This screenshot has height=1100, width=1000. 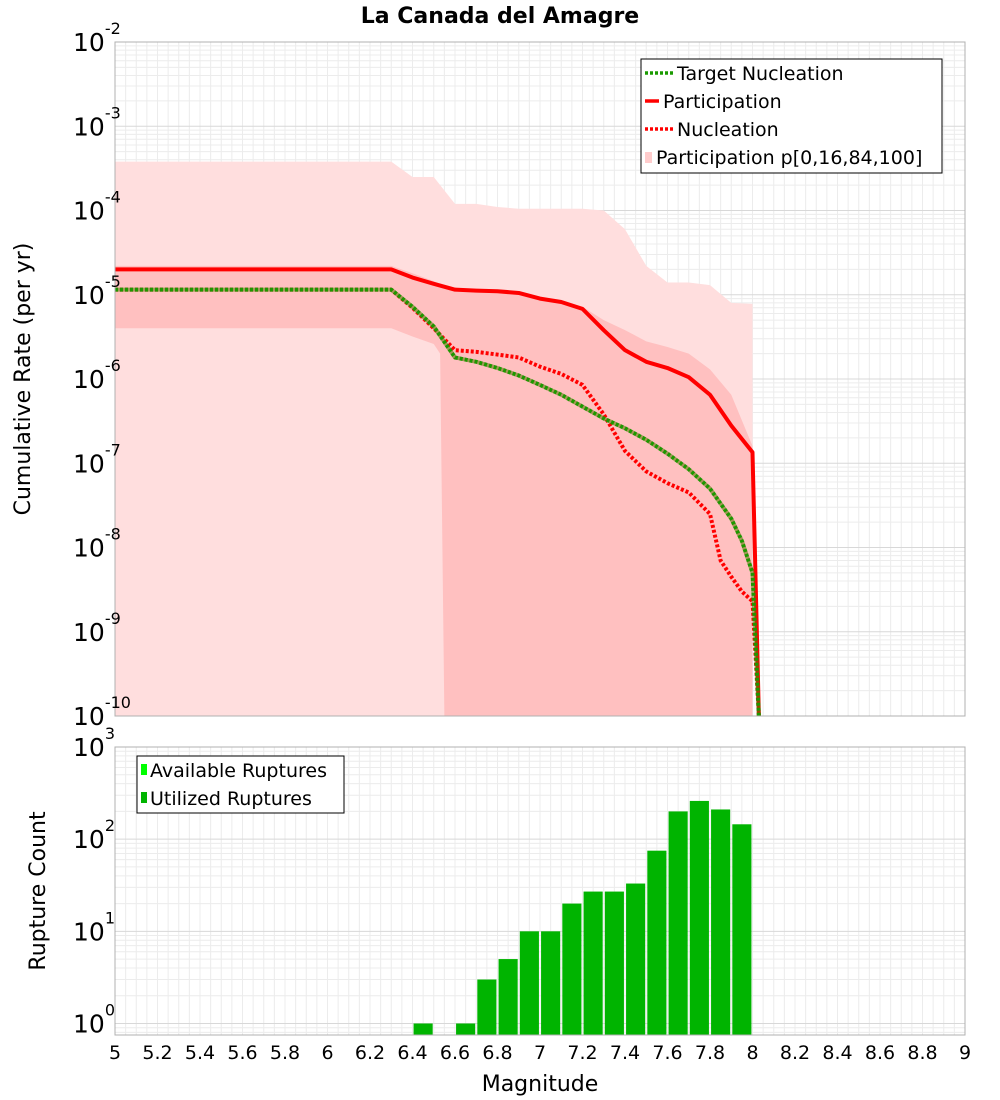 I want to click on rupture-y-tick-label: 10², so click(x=94, y=835).